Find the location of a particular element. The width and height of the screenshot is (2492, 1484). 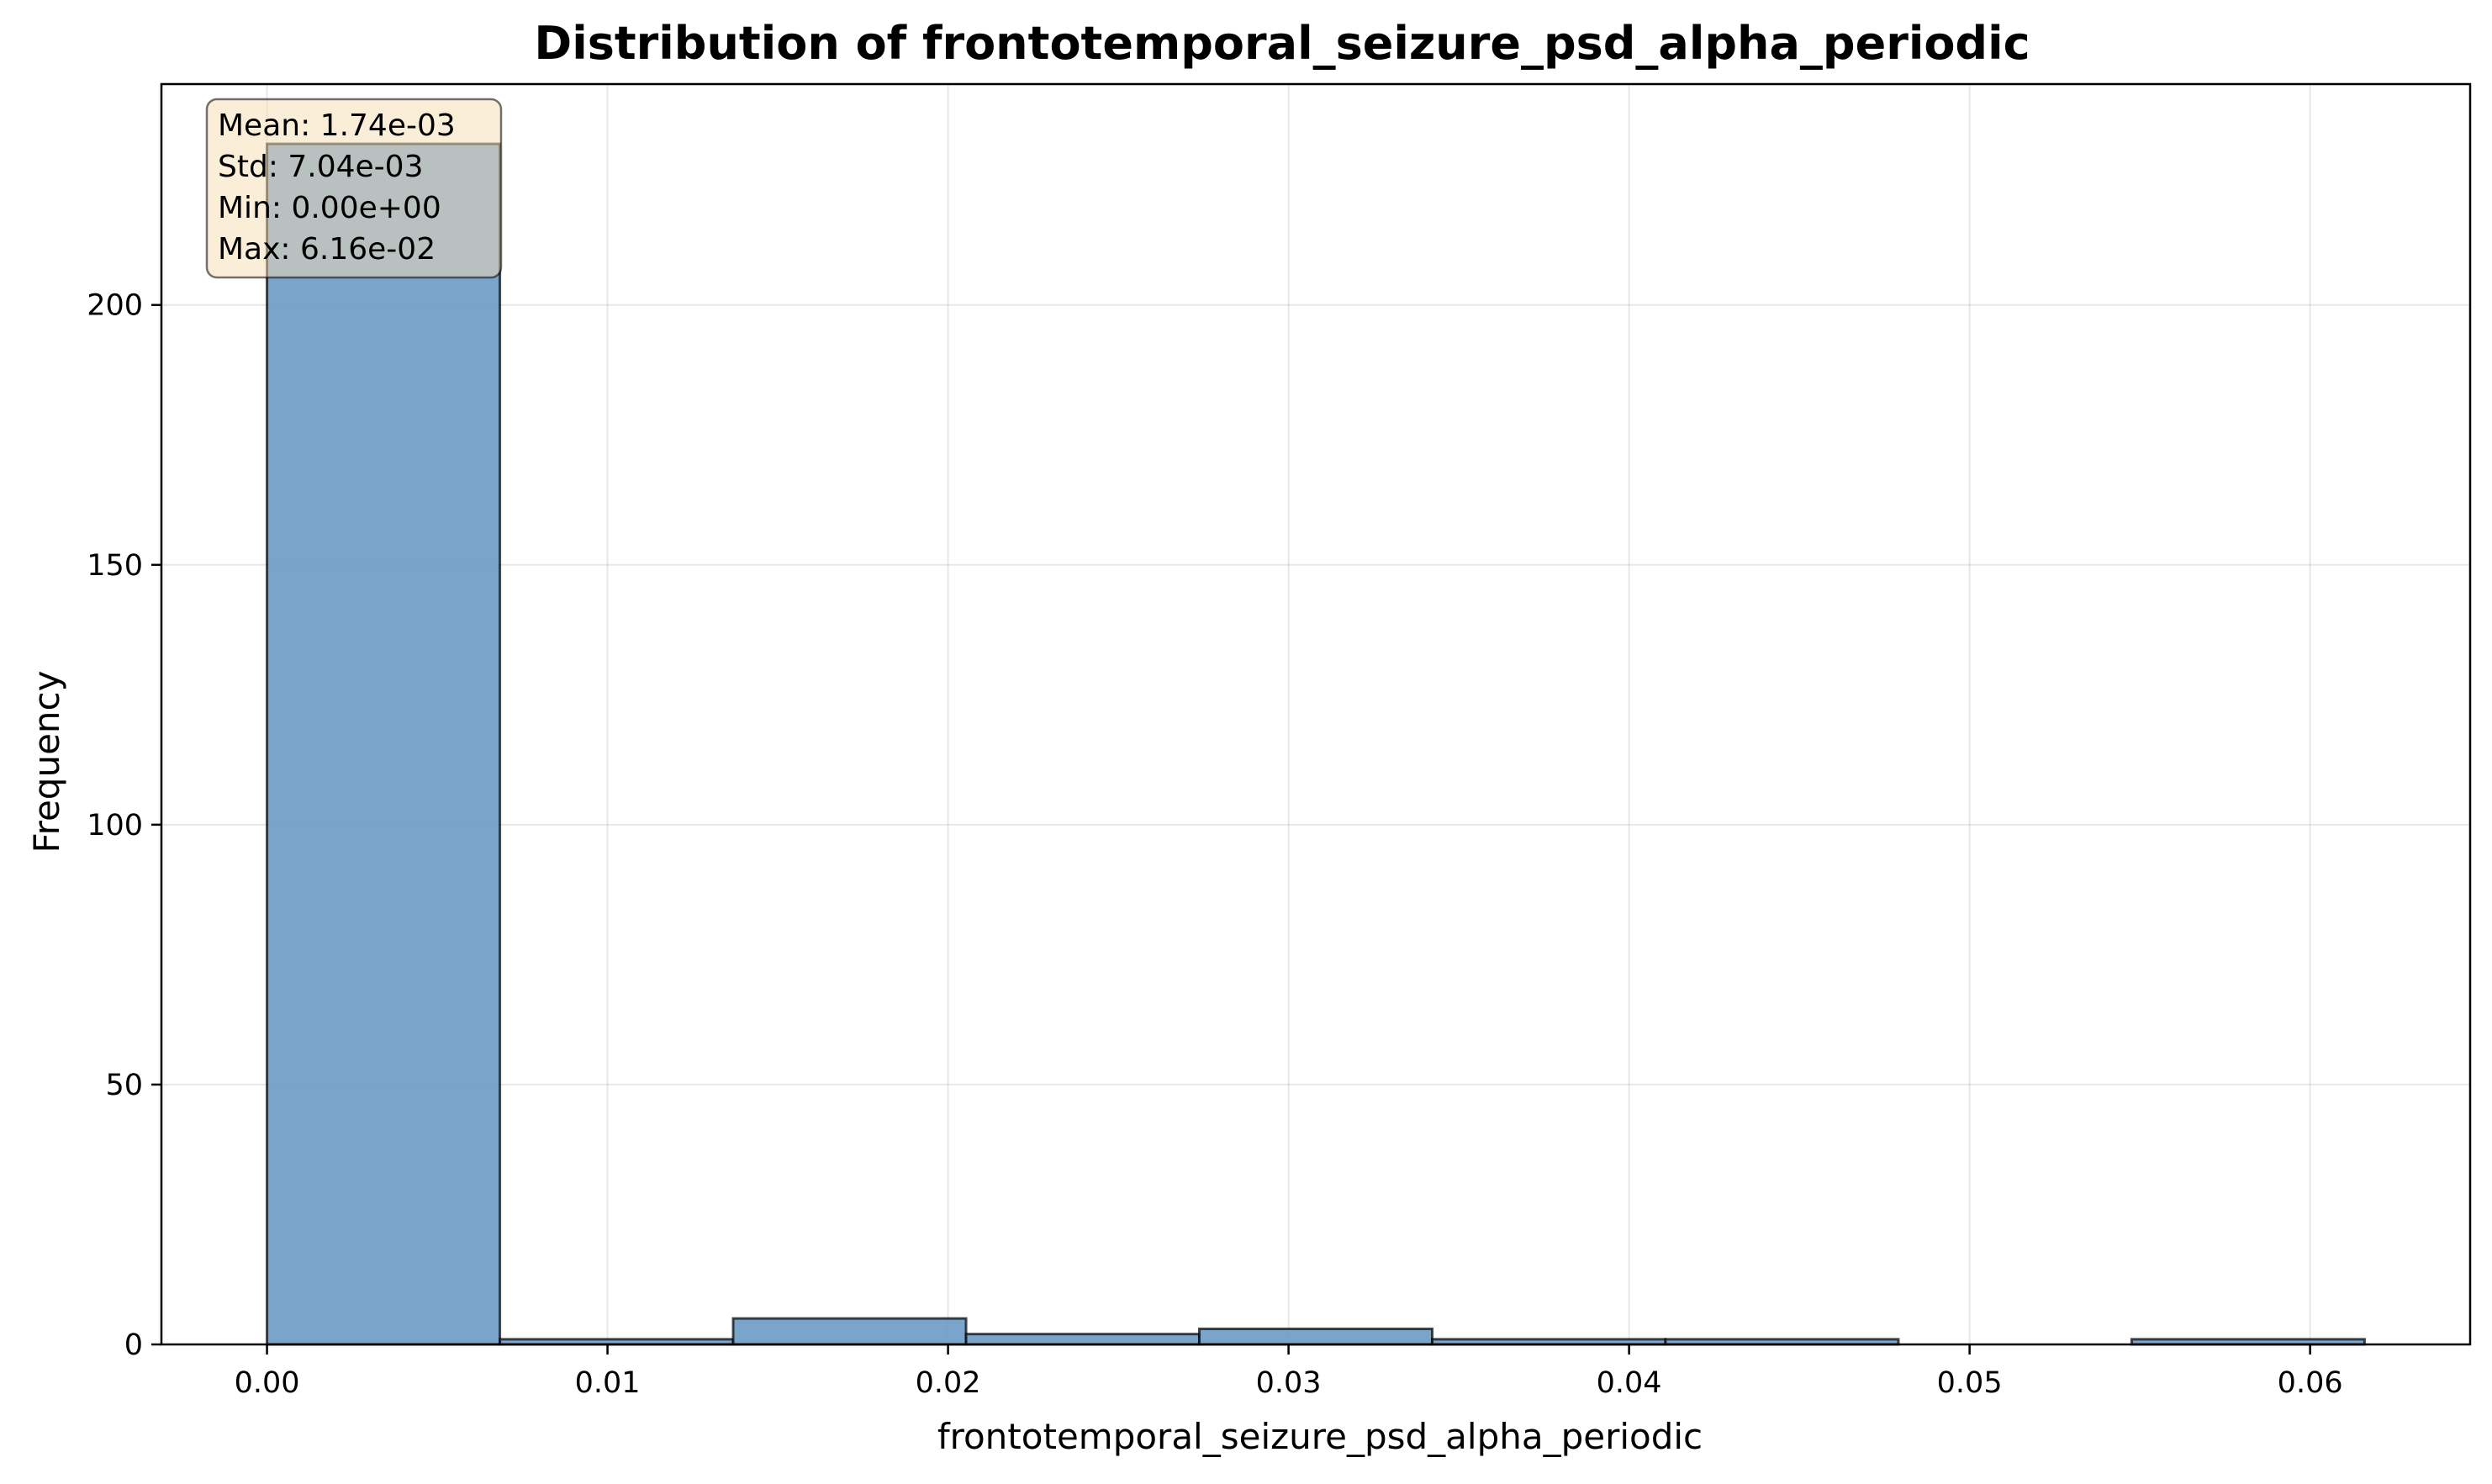

stat-mean: Mean: 1.74e-03 is located at coordinates (337, 126).